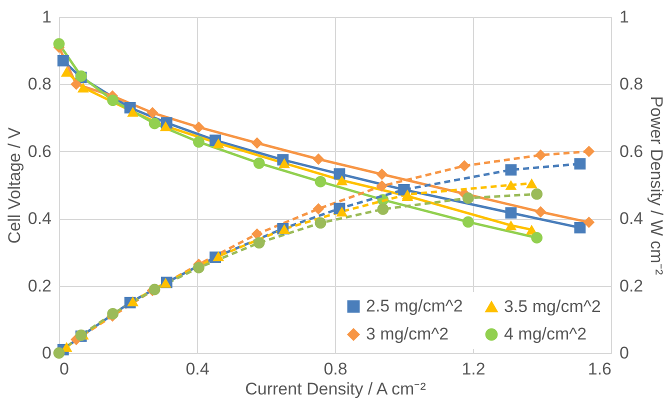 The image size is (670, 402). Describe the element at coordinates (624, 17) in the screenshot. I see `y2-tick-label: 1` at that location.